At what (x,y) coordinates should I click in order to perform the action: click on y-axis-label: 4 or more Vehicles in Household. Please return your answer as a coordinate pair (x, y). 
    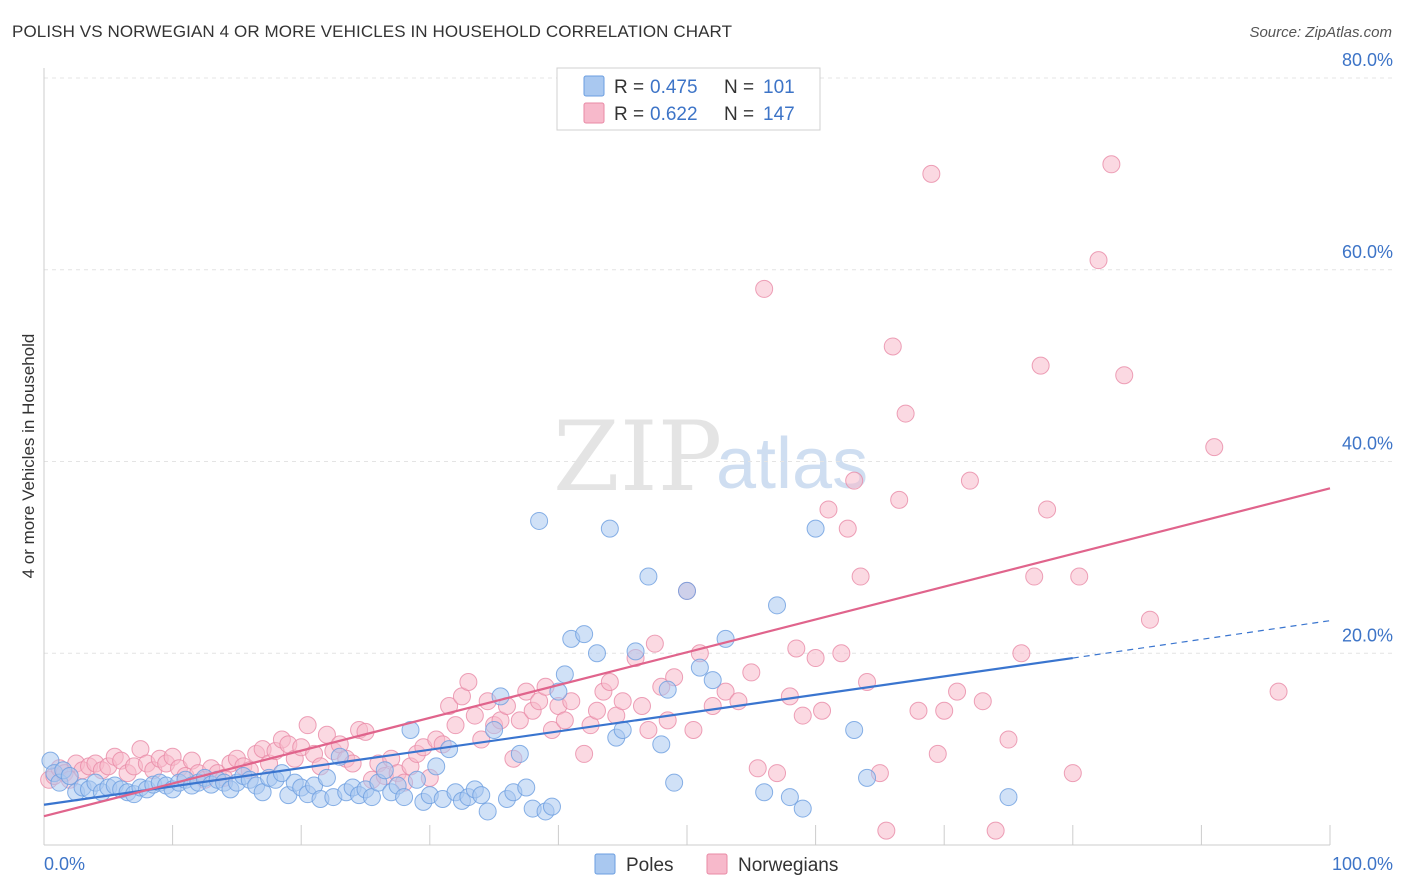
    Looking at the image, I should click on (28, 456).